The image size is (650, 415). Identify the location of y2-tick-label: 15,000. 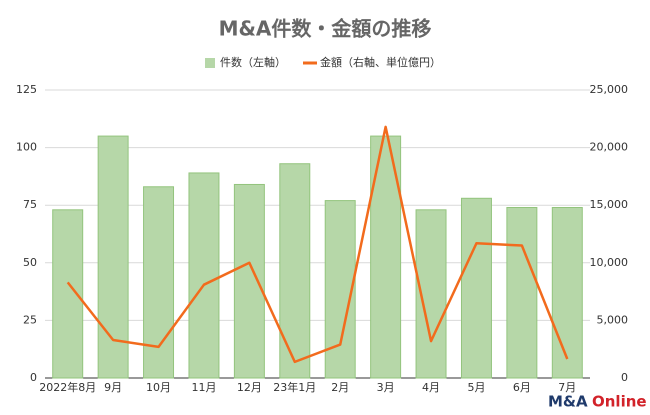
(609, 204).